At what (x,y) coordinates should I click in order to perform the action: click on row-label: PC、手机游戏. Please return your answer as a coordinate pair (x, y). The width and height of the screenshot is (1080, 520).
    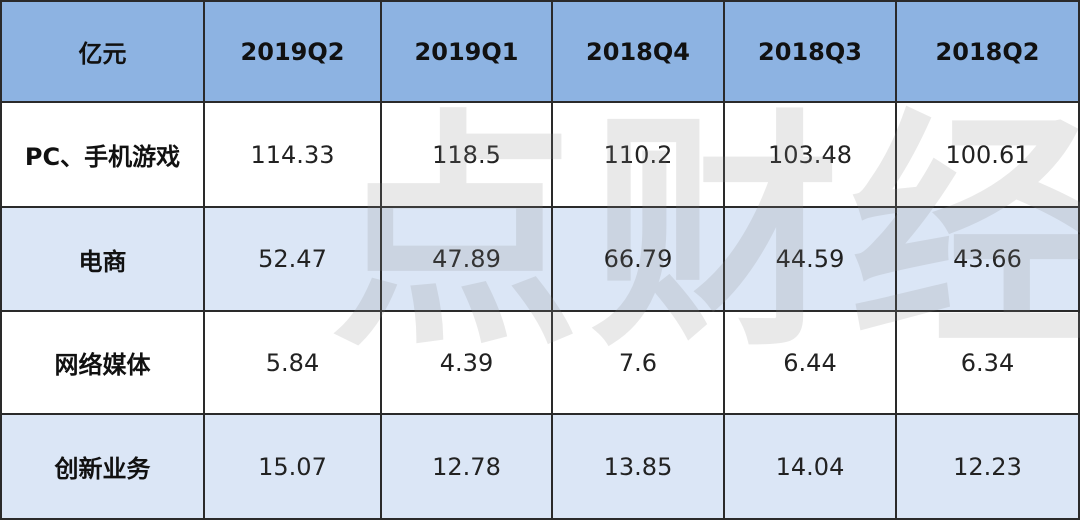
    Looking at the image, I should click on (102, 155).